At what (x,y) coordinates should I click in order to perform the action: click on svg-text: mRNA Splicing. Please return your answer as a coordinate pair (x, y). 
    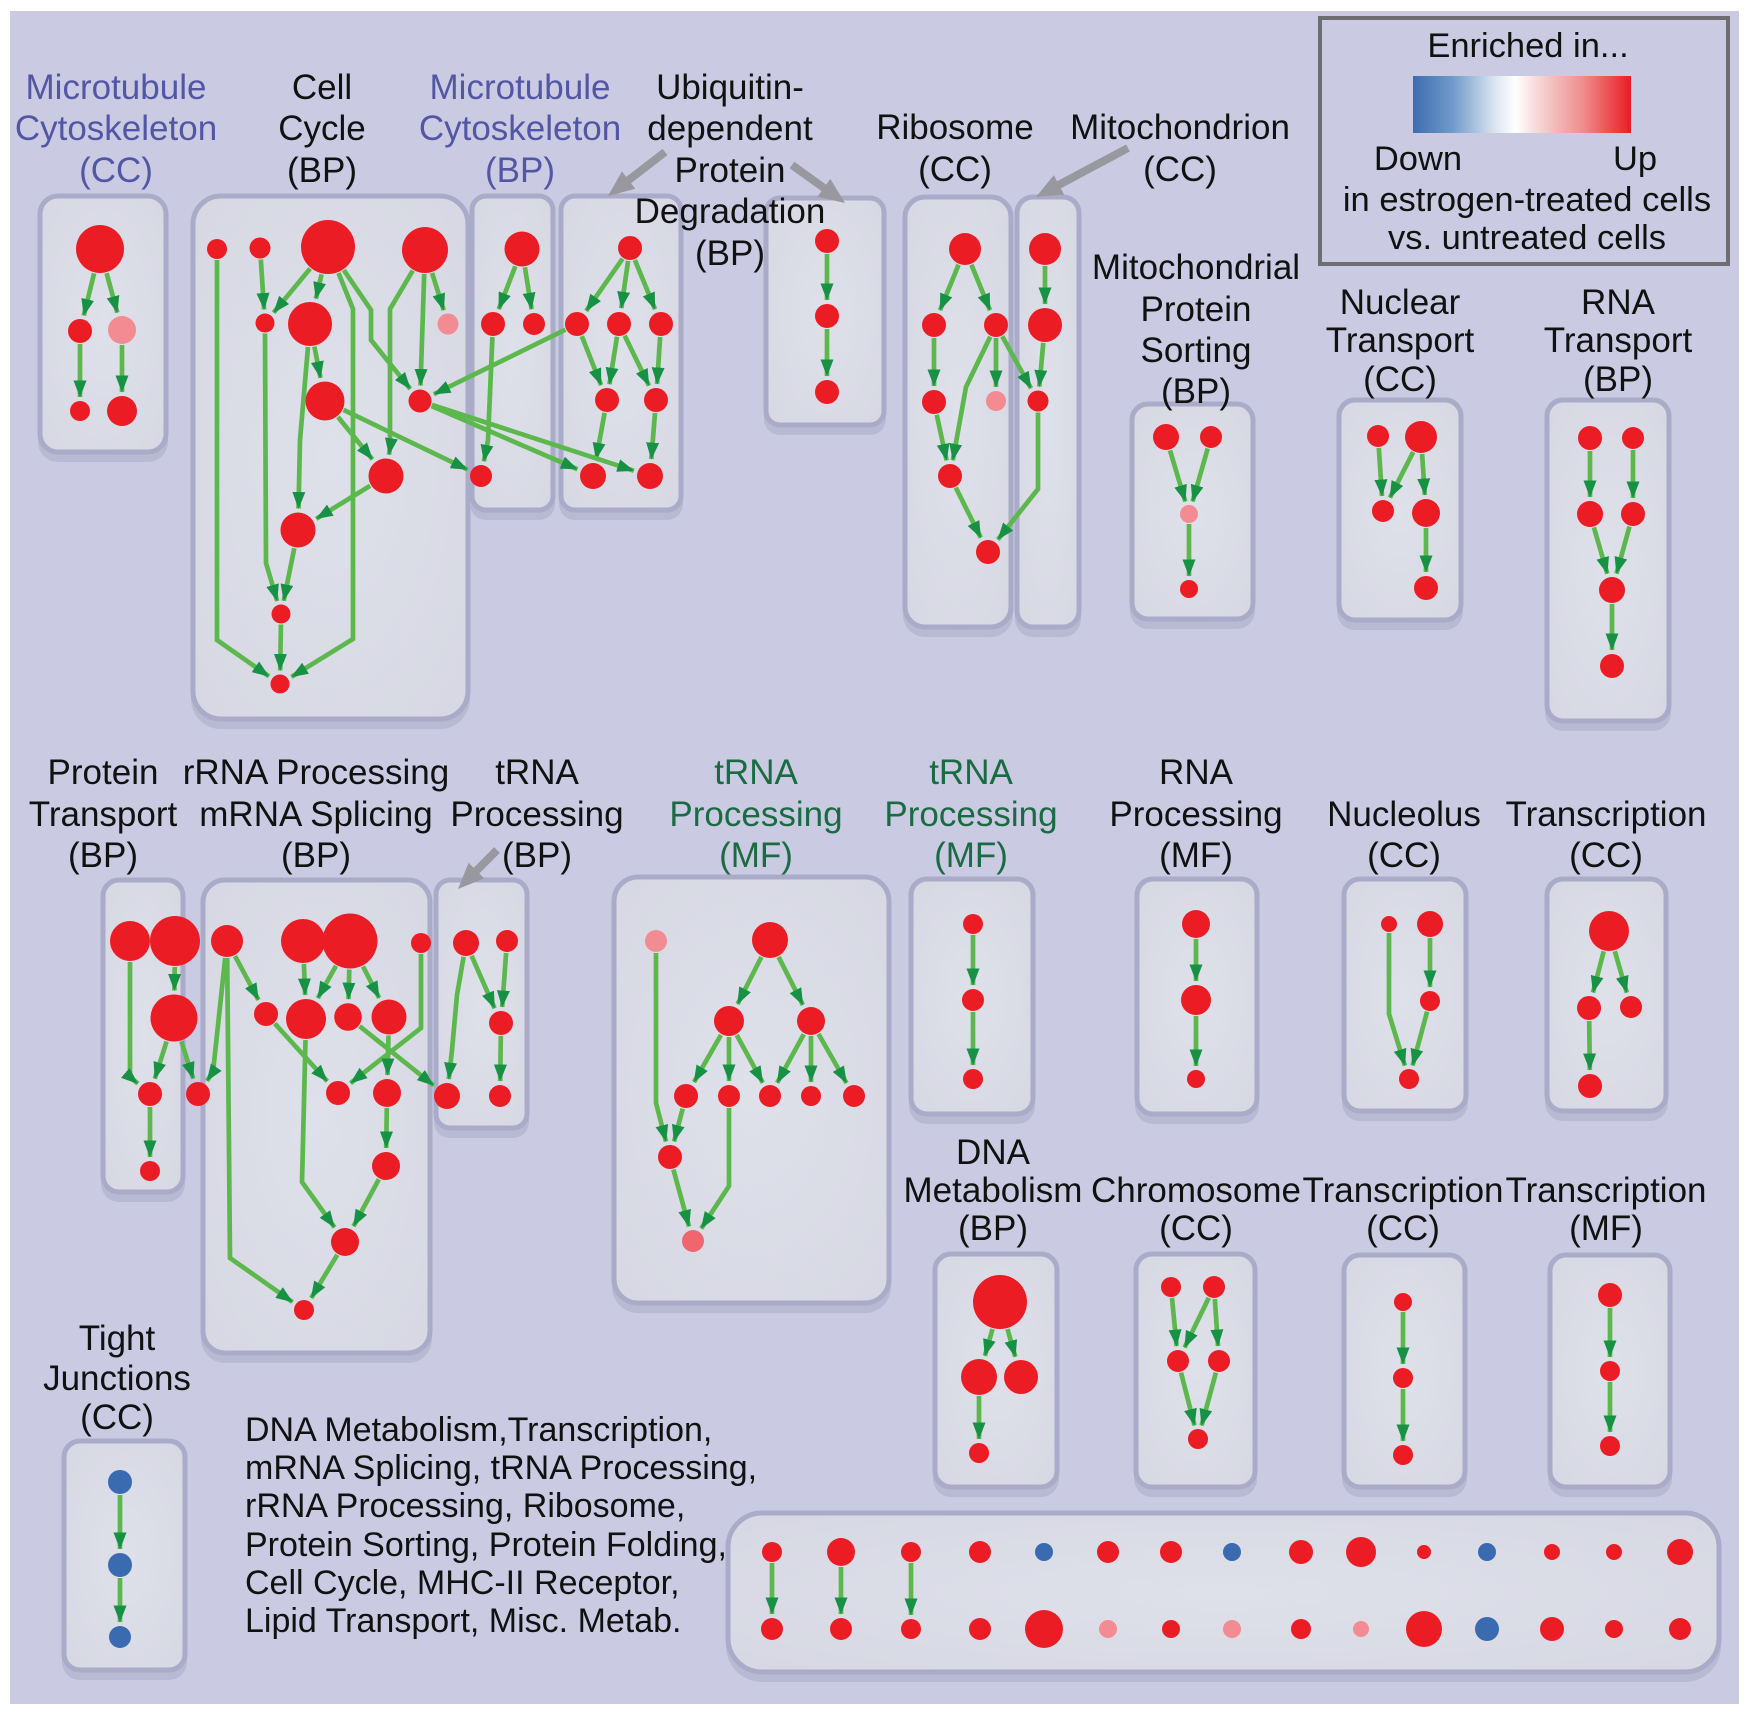
    Looking at the image, I should click on (315, 814).